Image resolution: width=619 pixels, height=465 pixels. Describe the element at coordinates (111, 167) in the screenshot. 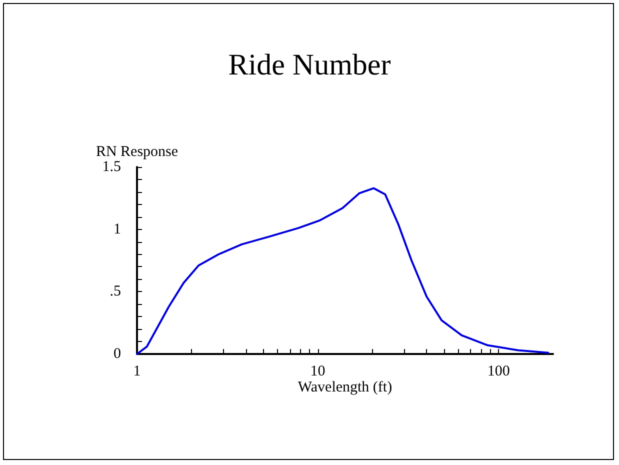

I see `y-tick-label: 1.5` at that location.